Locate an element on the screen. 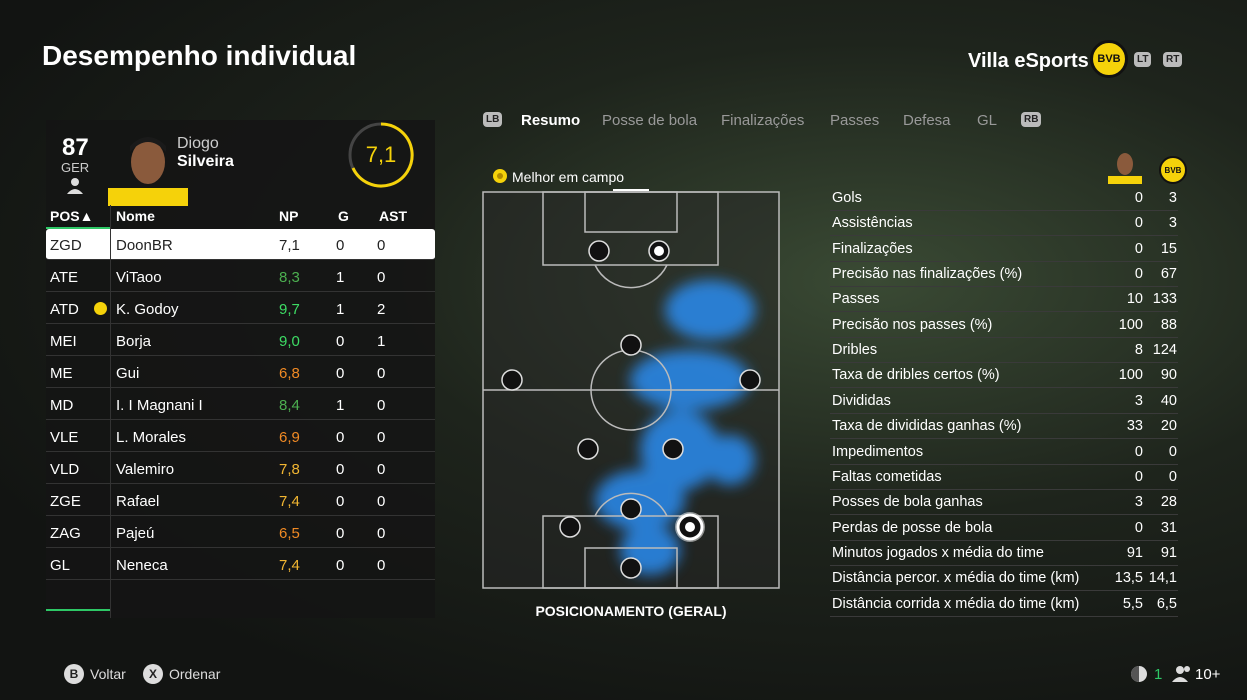  player-name: Rafael is located at coordinates (138, 501).